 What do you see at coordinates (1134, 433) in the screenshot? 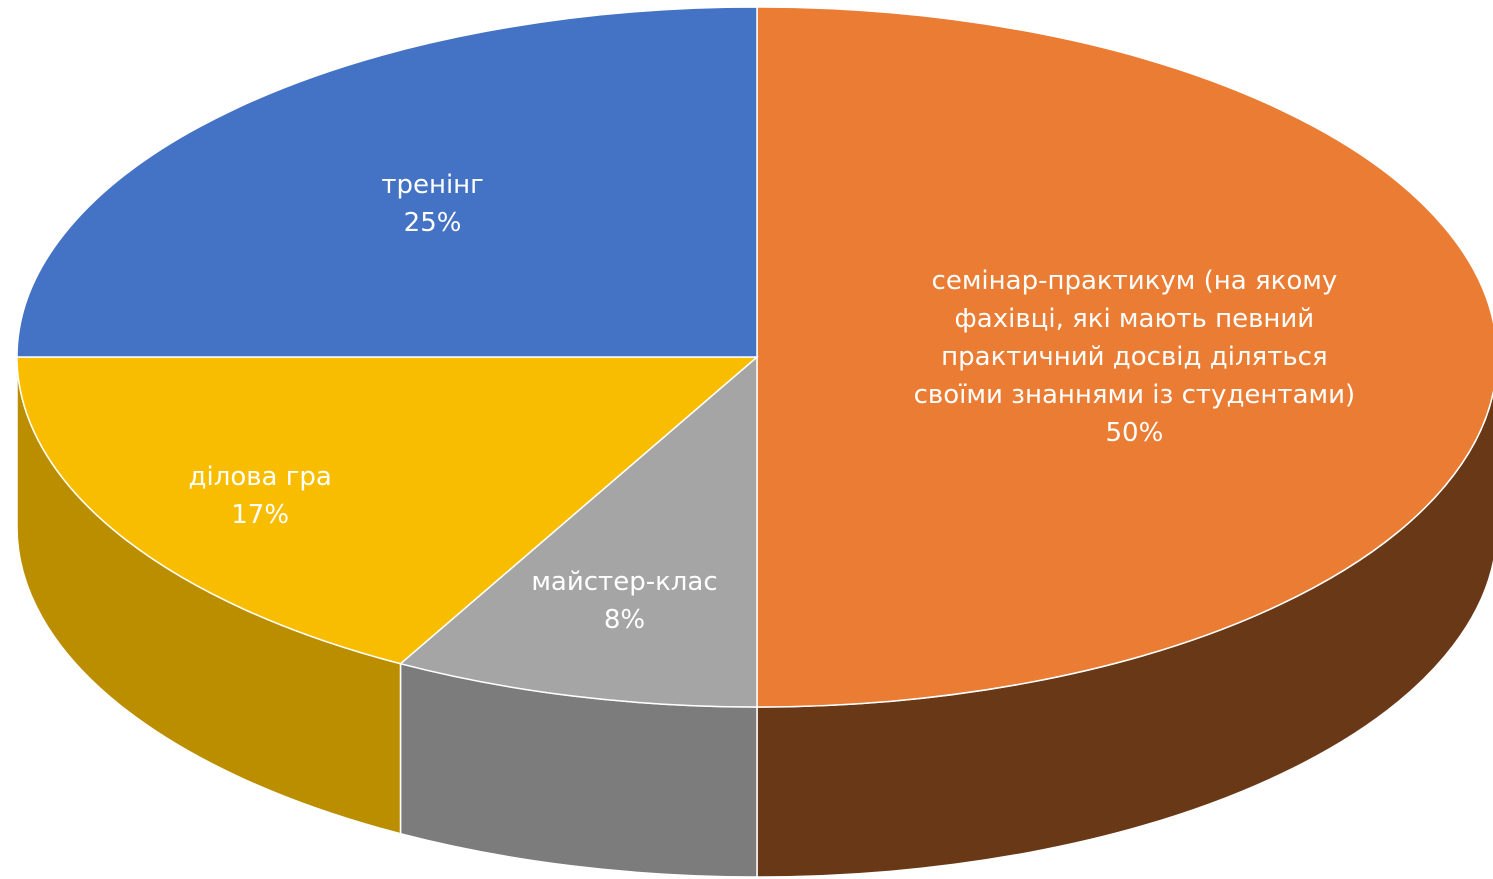
I see `value-label: 50%` at bounding box center [1134, 433].